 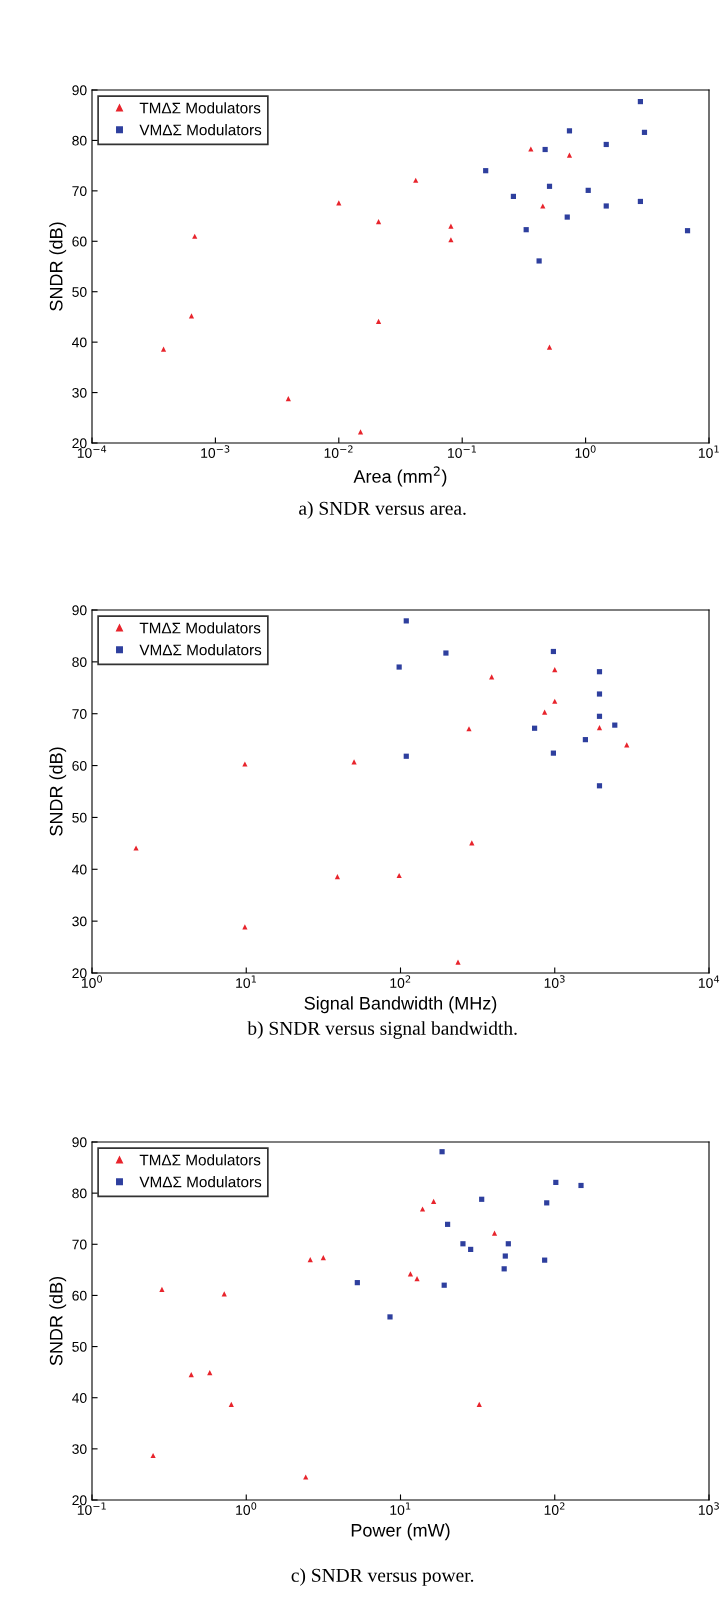 What do you see at coordinates (462, 451) in the screenshot?
I see `x-tick-label: 10$^{−1}$` at bounding box center [462, 451].